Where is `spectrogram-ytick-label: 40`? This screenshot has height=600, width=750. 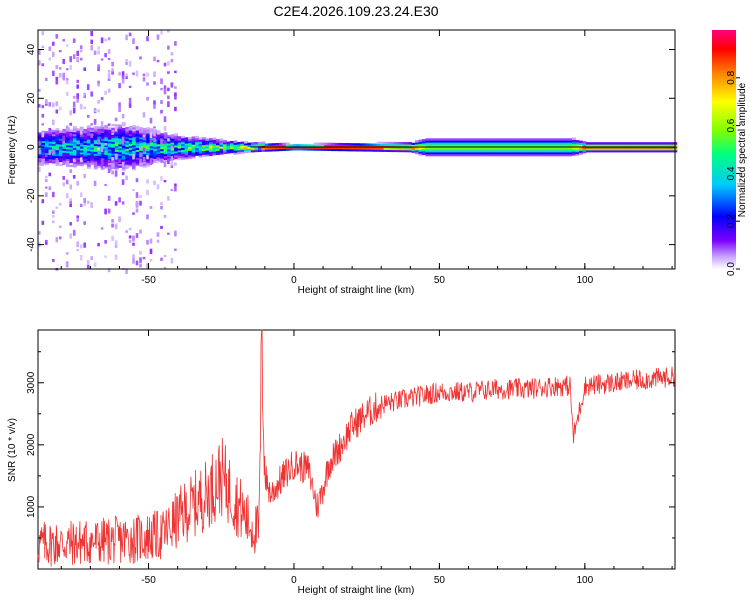 spectrogram-ytick-label: 40 is located at coordinates (31, 50).